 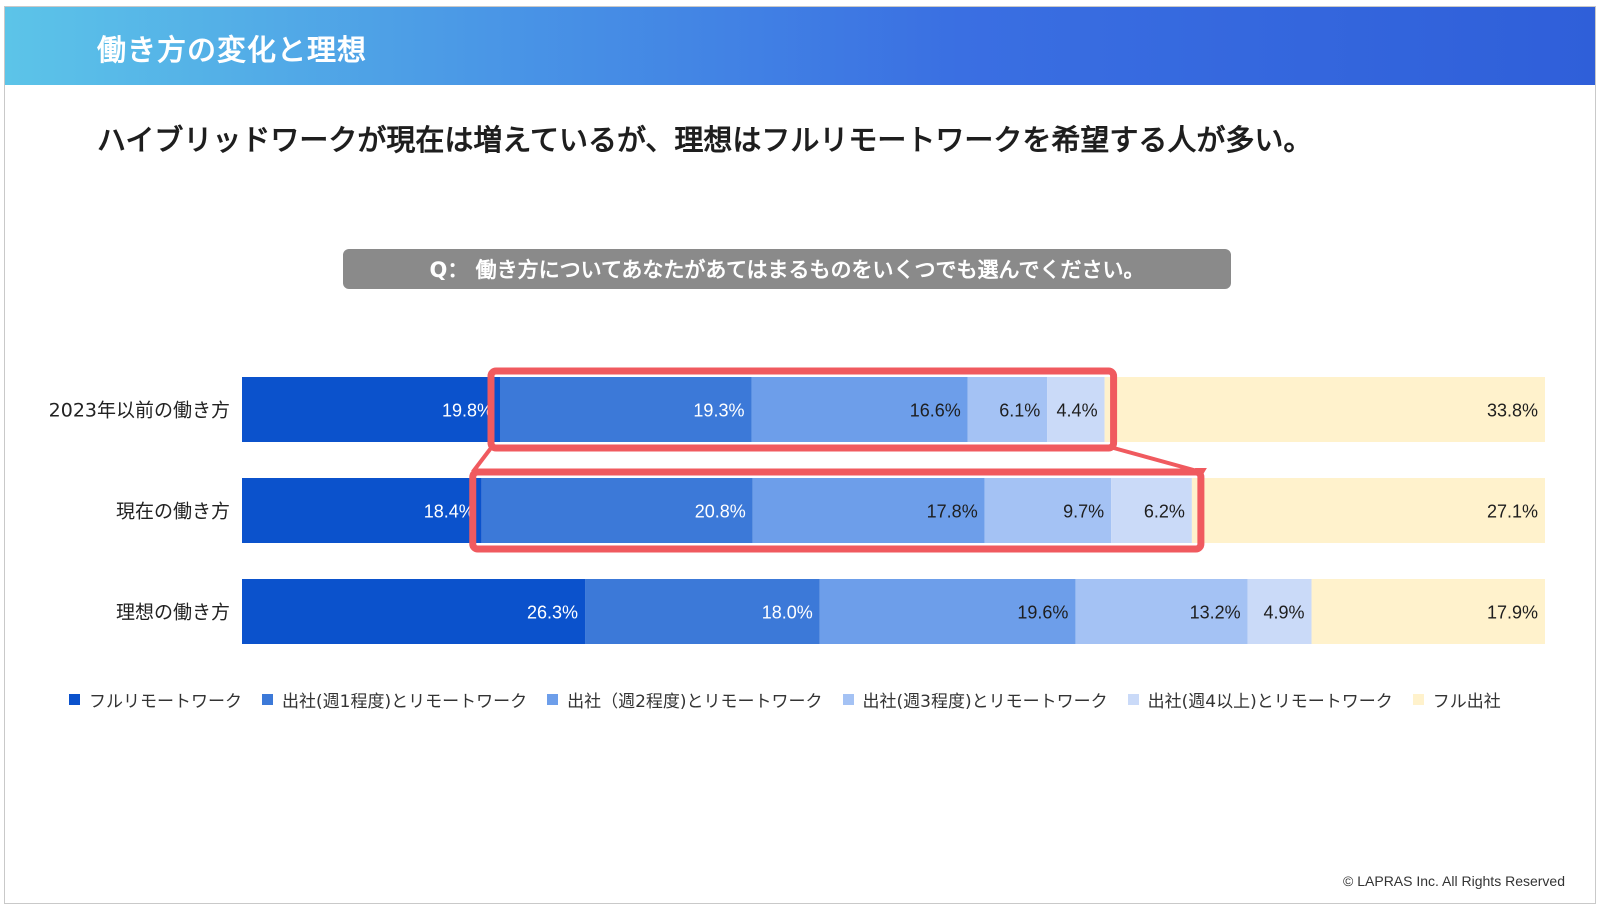 What do you see at coordinates (720, 512) in the screenshot?
I see `data-label: 20.8%` at bounding box center [720, 512].